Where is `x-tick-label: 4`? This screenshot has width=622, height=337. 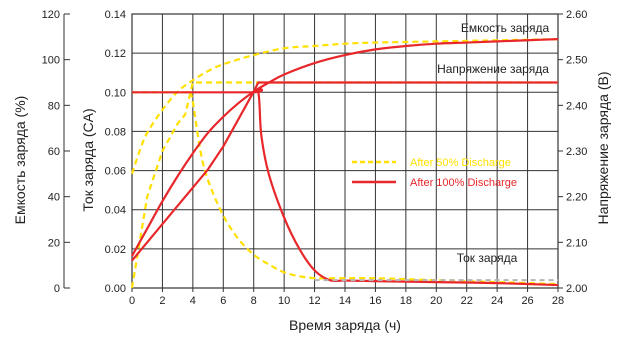
x-tick-label: 4 is located at coordinates (193, 301).